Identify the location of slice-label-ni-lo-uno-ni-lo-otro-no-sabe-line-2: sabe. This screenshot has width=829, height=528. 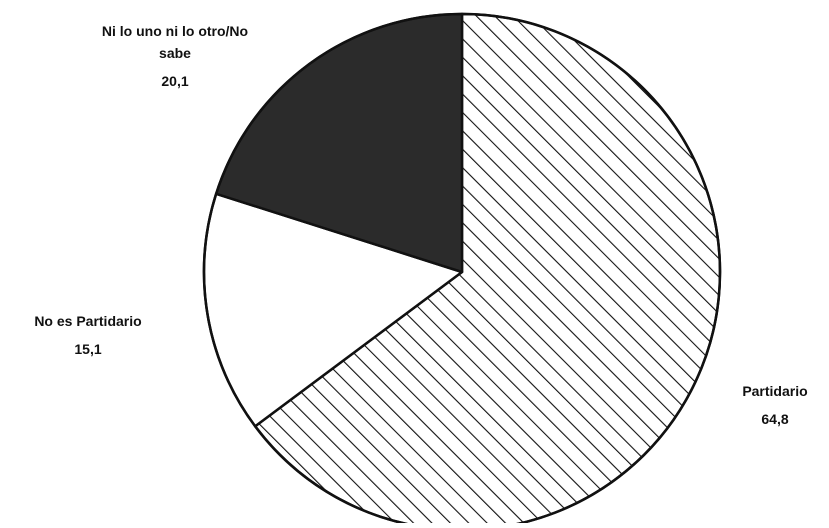
(175, 53).